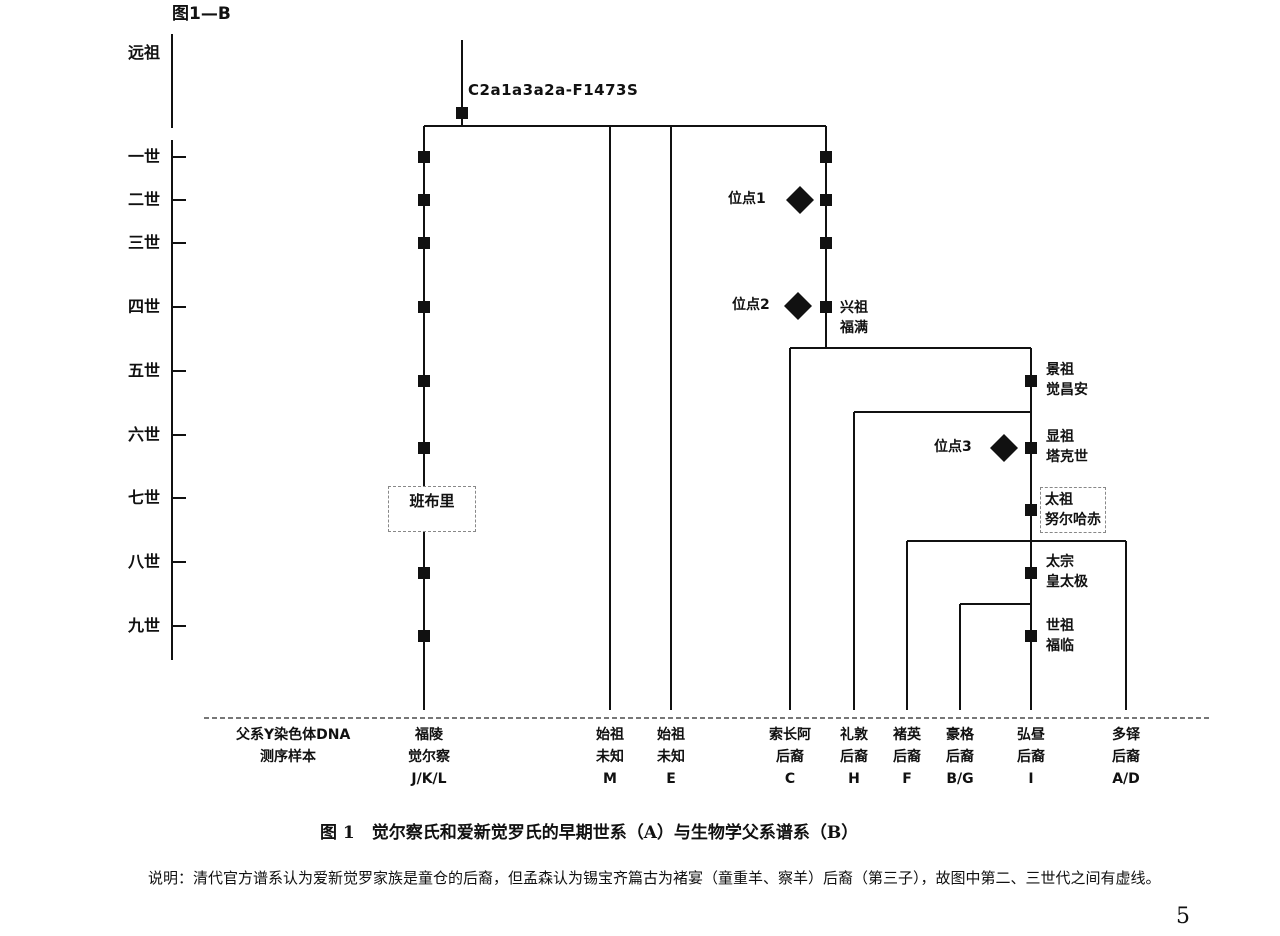 This screenshot has height=936, width=1280. Describe the element at coordinates (1060, 636) in the screenshot. I see `node-label-shizu: 世祖 福临` at that location.